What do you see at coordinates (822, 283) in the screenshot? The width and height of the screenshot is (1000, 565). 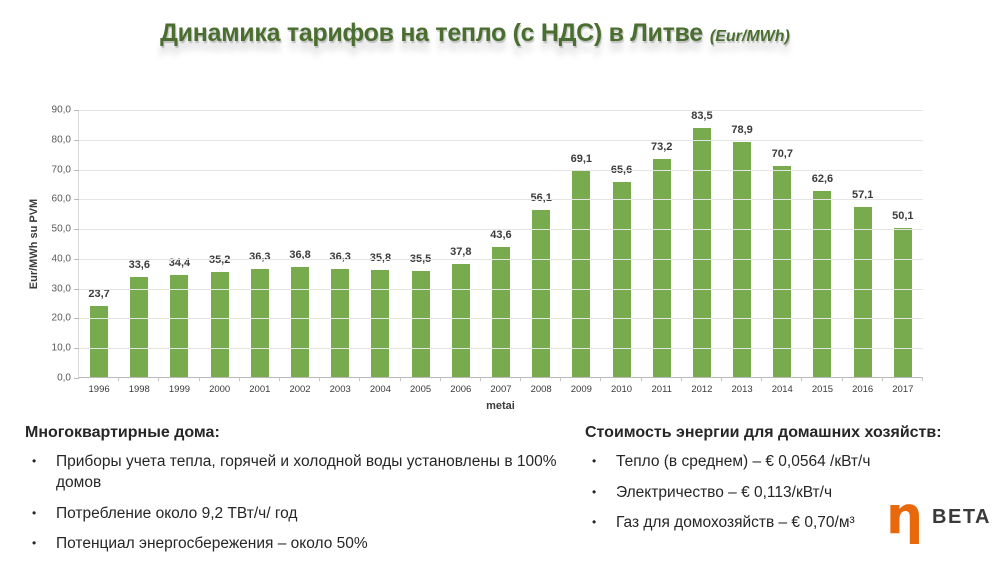 I see `bar-2015` at bounding box center [822, 283].